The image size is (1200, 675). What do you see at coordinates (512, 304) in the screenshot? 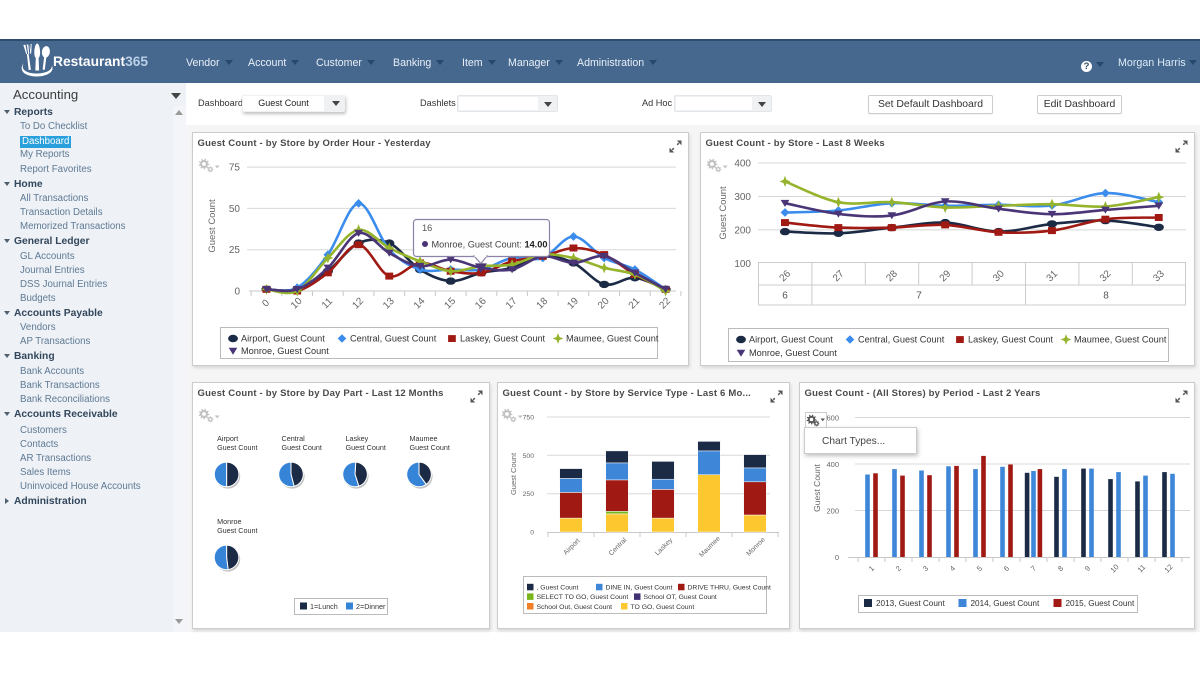
I see `svg-text: 17` at bounding box center [512, 304].